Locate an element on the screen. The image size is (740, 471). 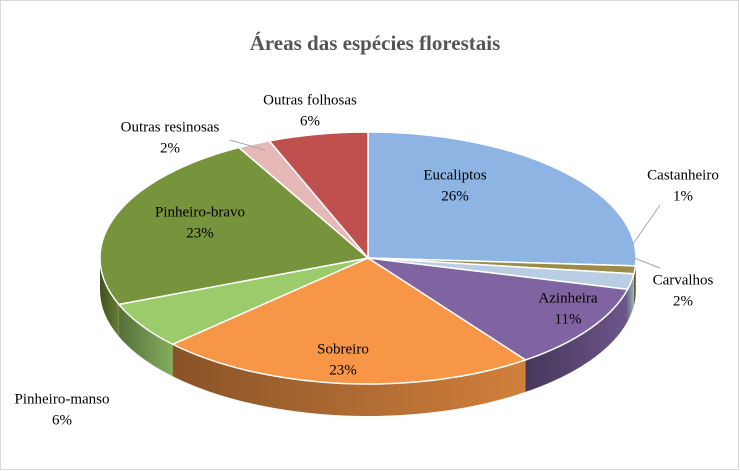
data-label-name: Sobreiro is located at coordinates (343, 349).